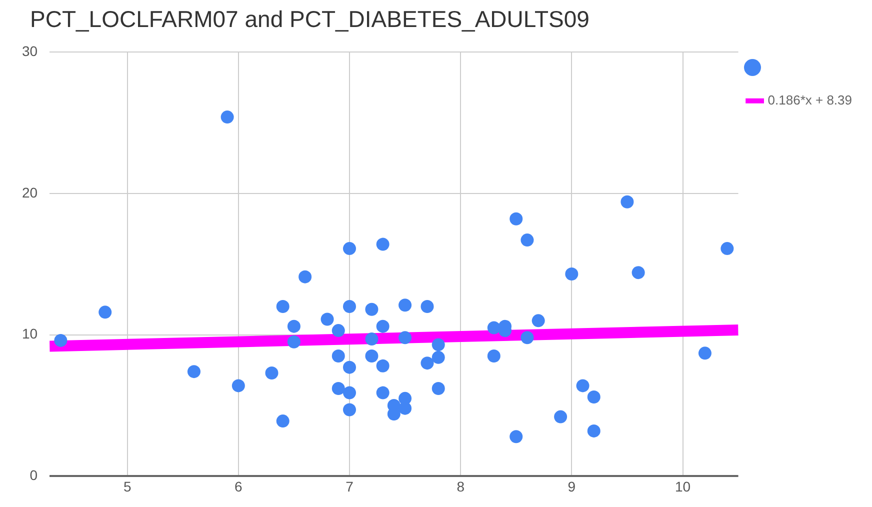 This screenshot has width=872, height=507. I want to click on y-tick-label: 20, so click(30, 192).